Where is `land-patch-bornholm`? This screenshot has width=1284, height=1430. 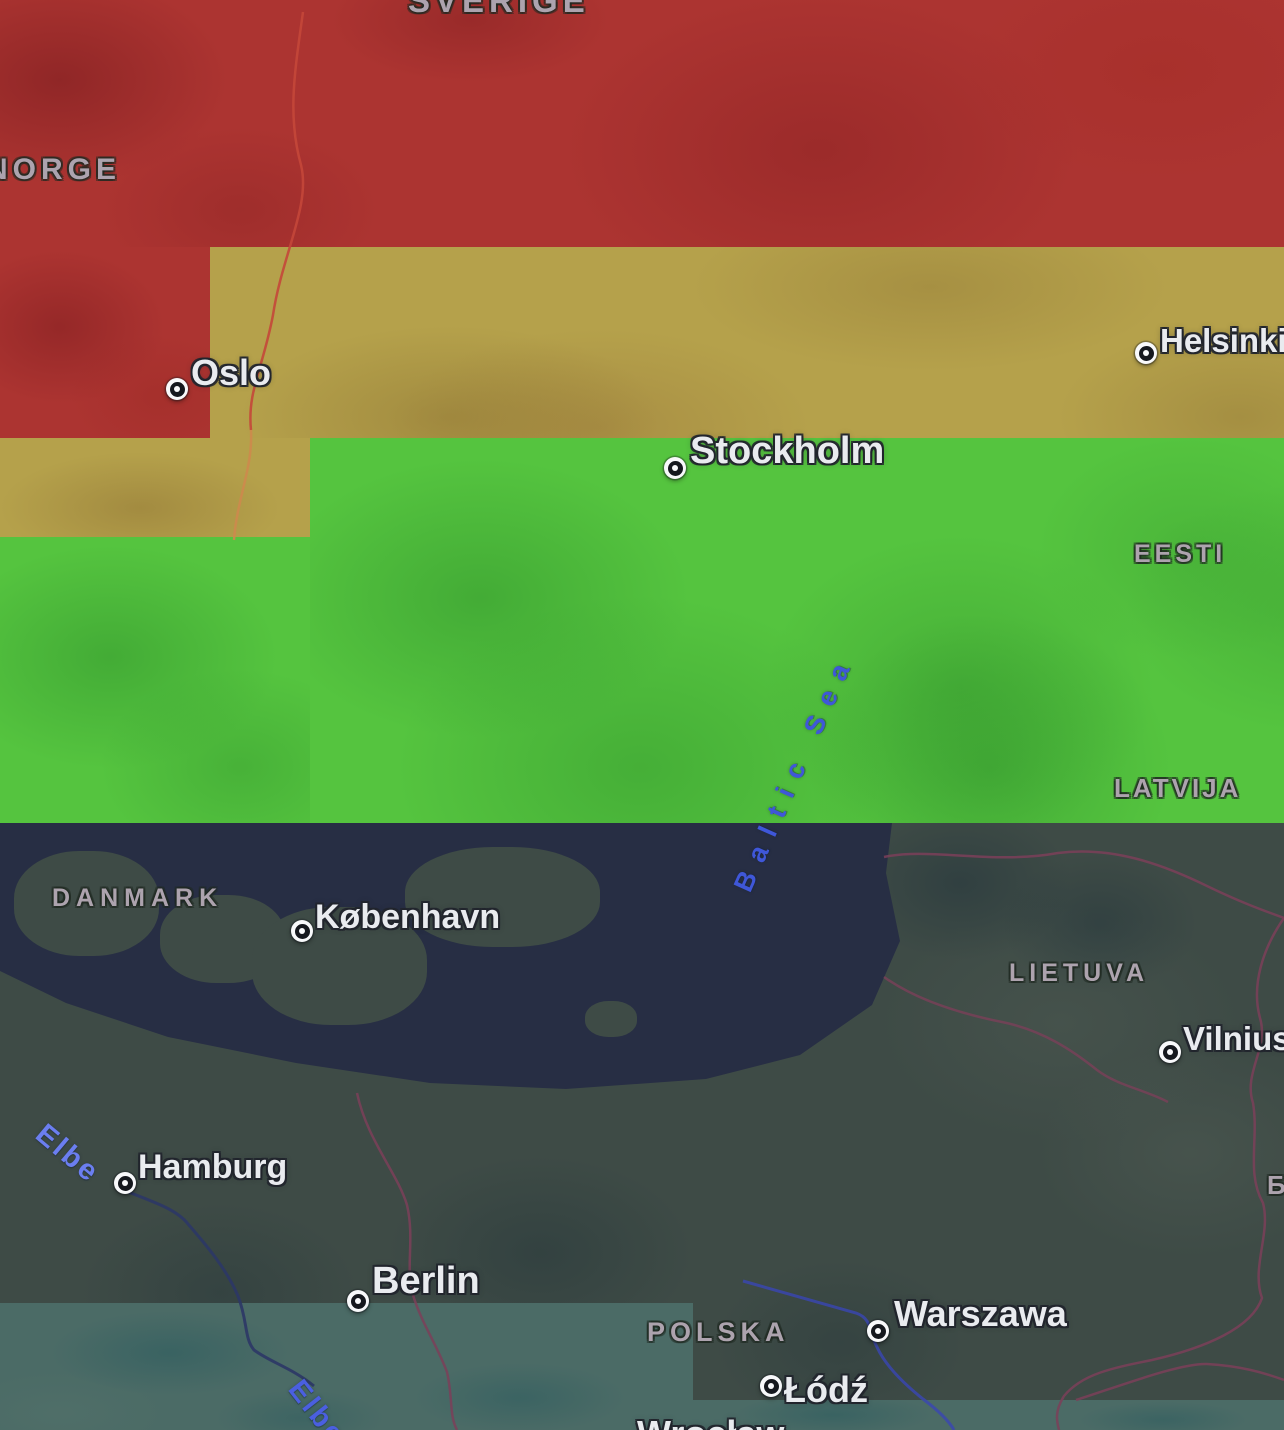
land-patch-bornholm is located at coordinates (611, 1019).